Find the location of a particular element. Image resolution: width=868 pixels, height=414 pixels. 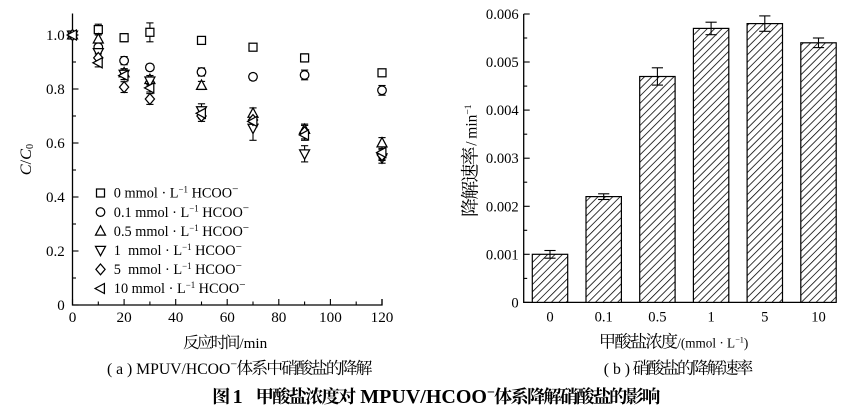

svg-text: ( b ) is located at coordinates (619, 369).